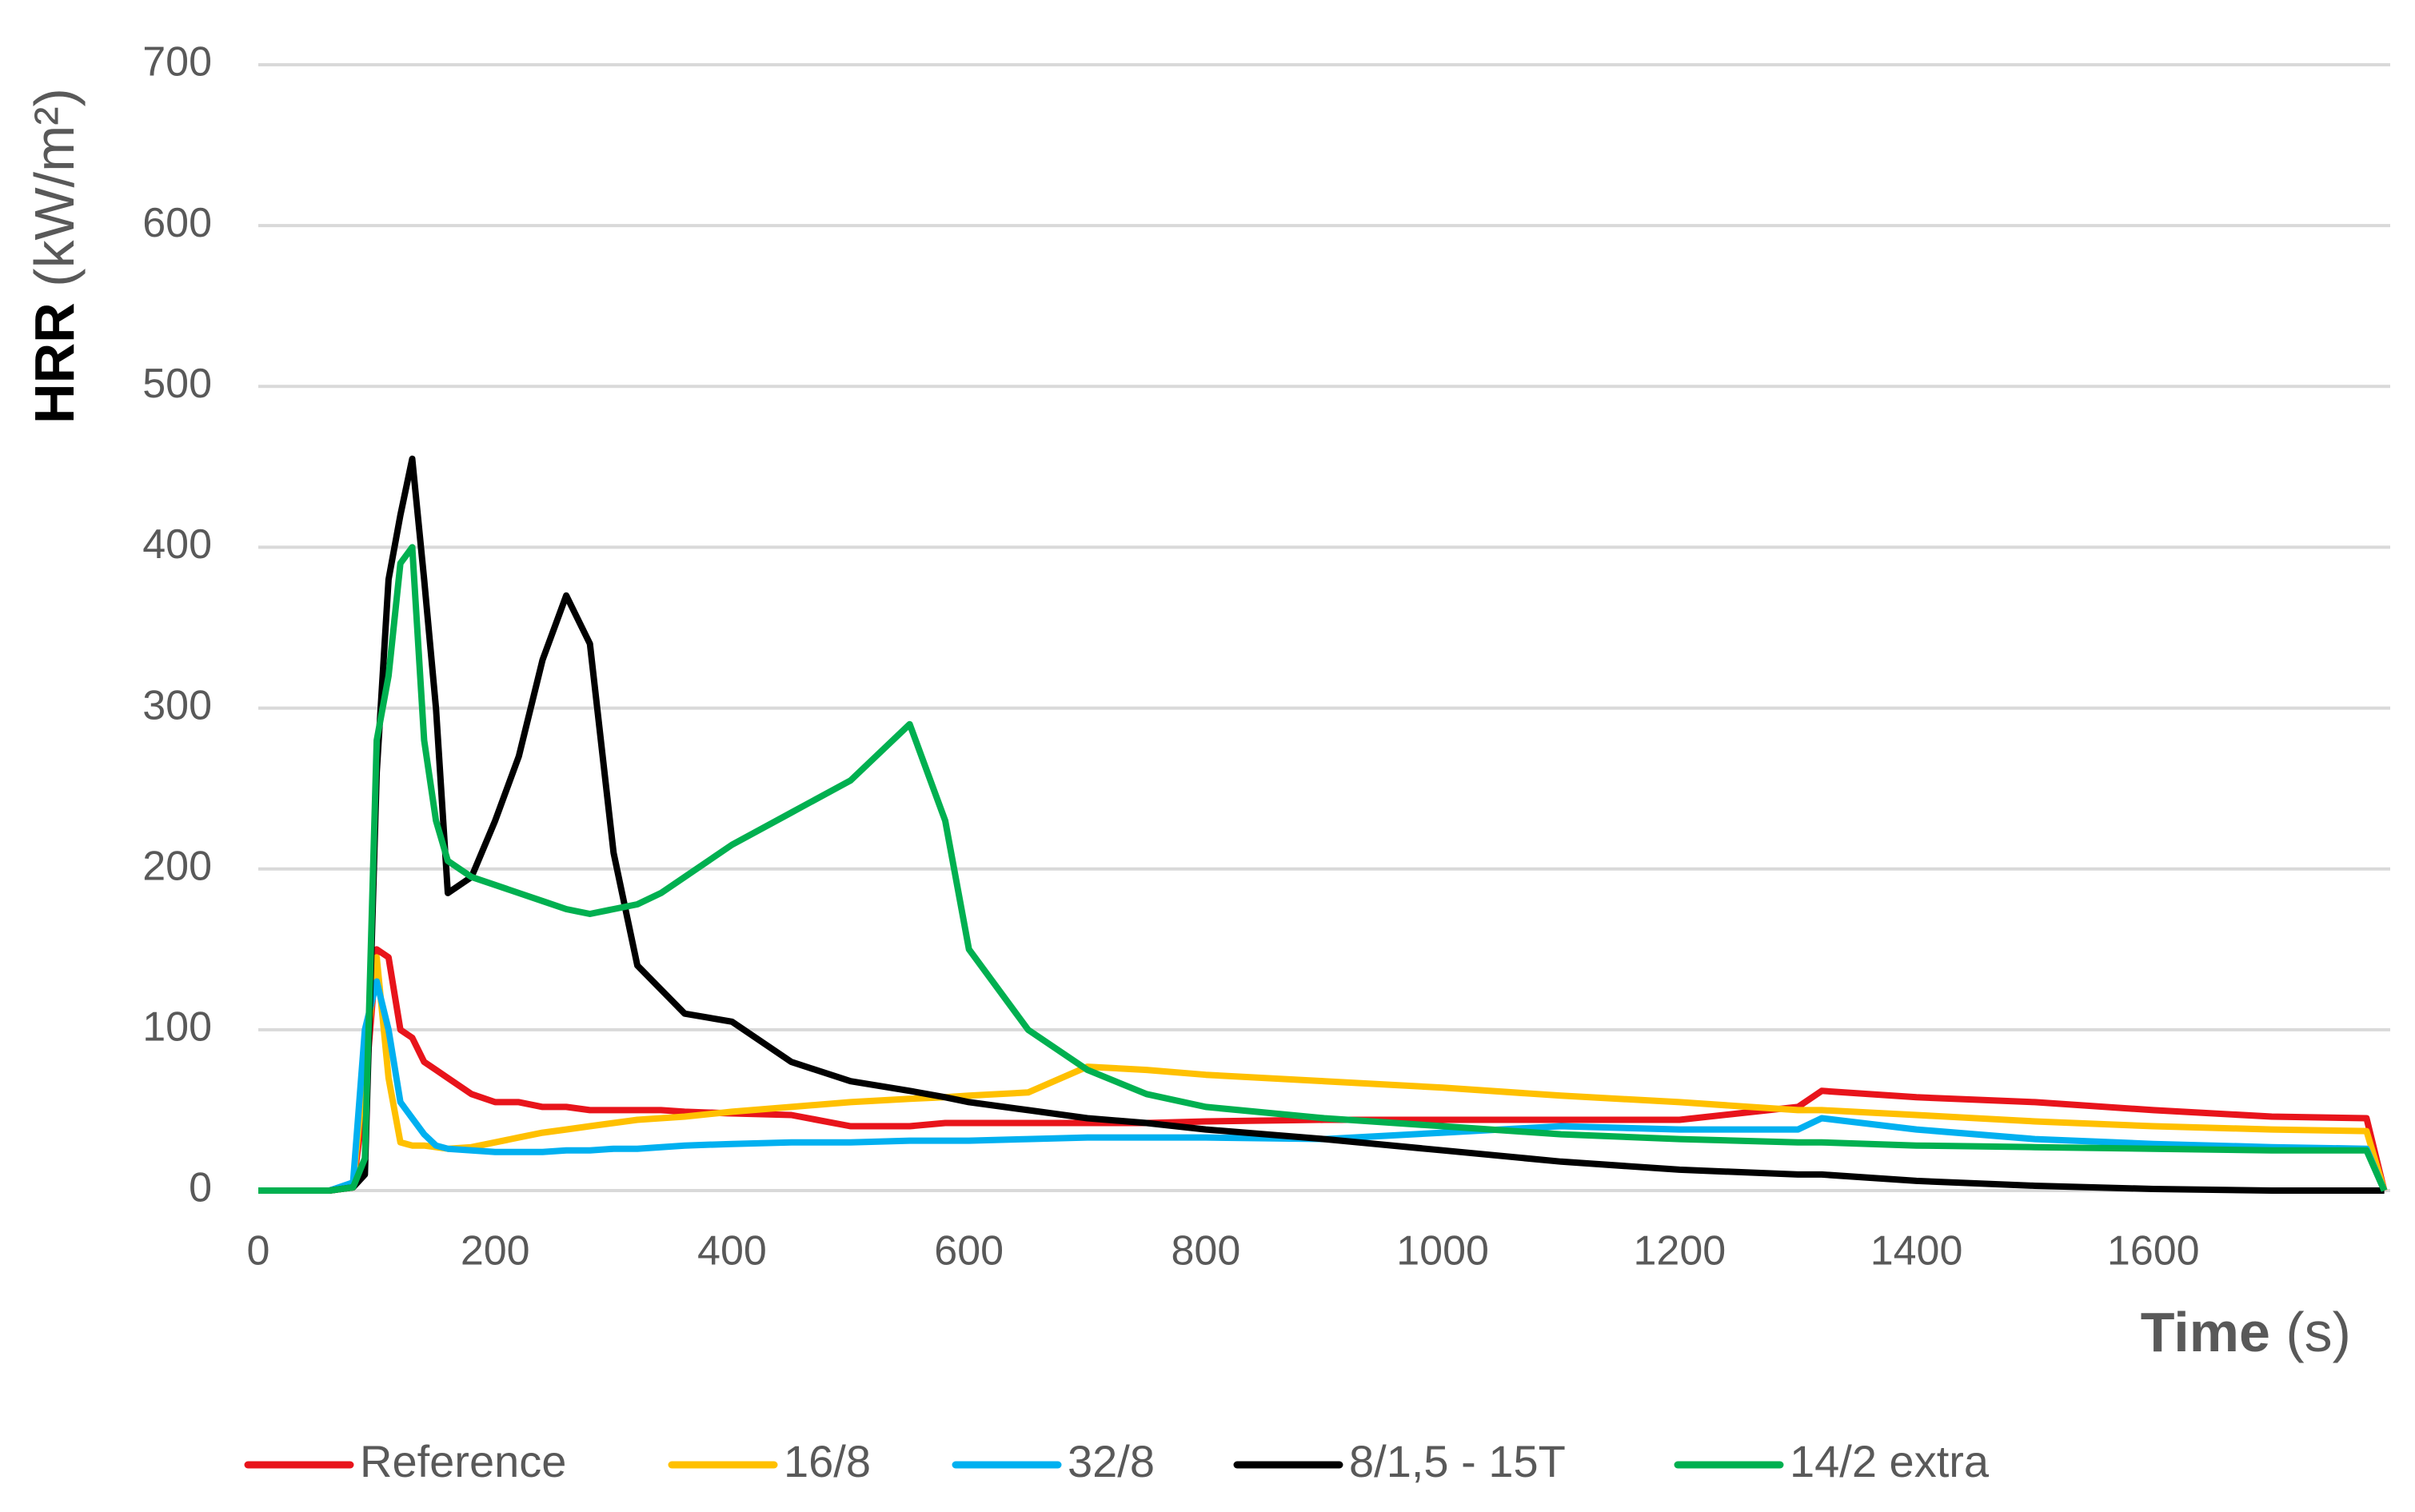 This screenshot has height=1512, width=2415. Describe the element at coordinates (200, 1188) in the screenshot. I see `y-tick-label: 0` at that location.